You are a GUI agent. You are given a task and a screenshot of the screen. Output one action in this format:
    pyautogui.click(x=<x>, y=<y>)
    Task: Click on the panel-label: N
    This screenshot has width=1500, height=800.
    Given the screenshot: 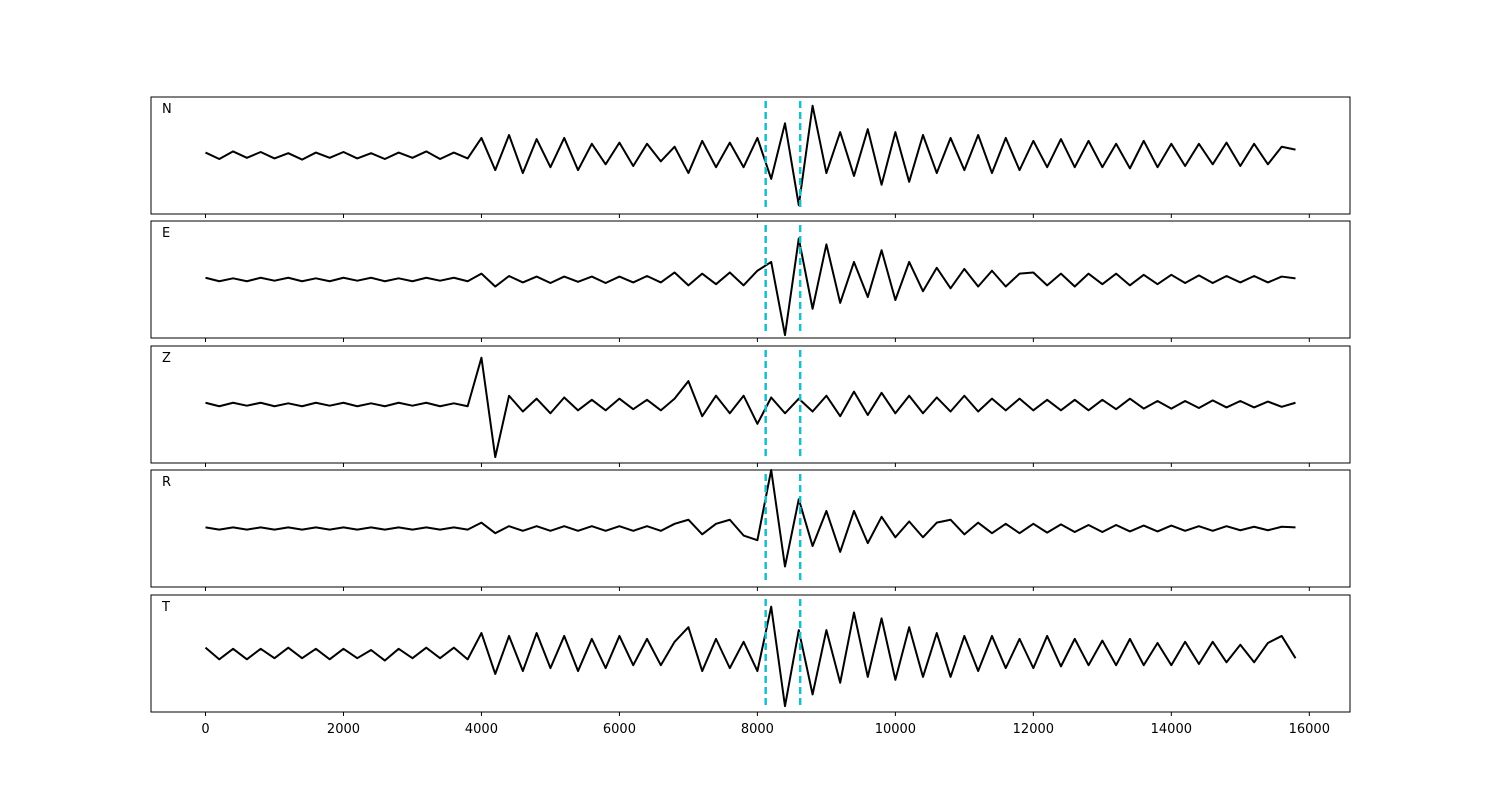 What is the action you would take?
    pyautogui.click(x=167, y=109)
    